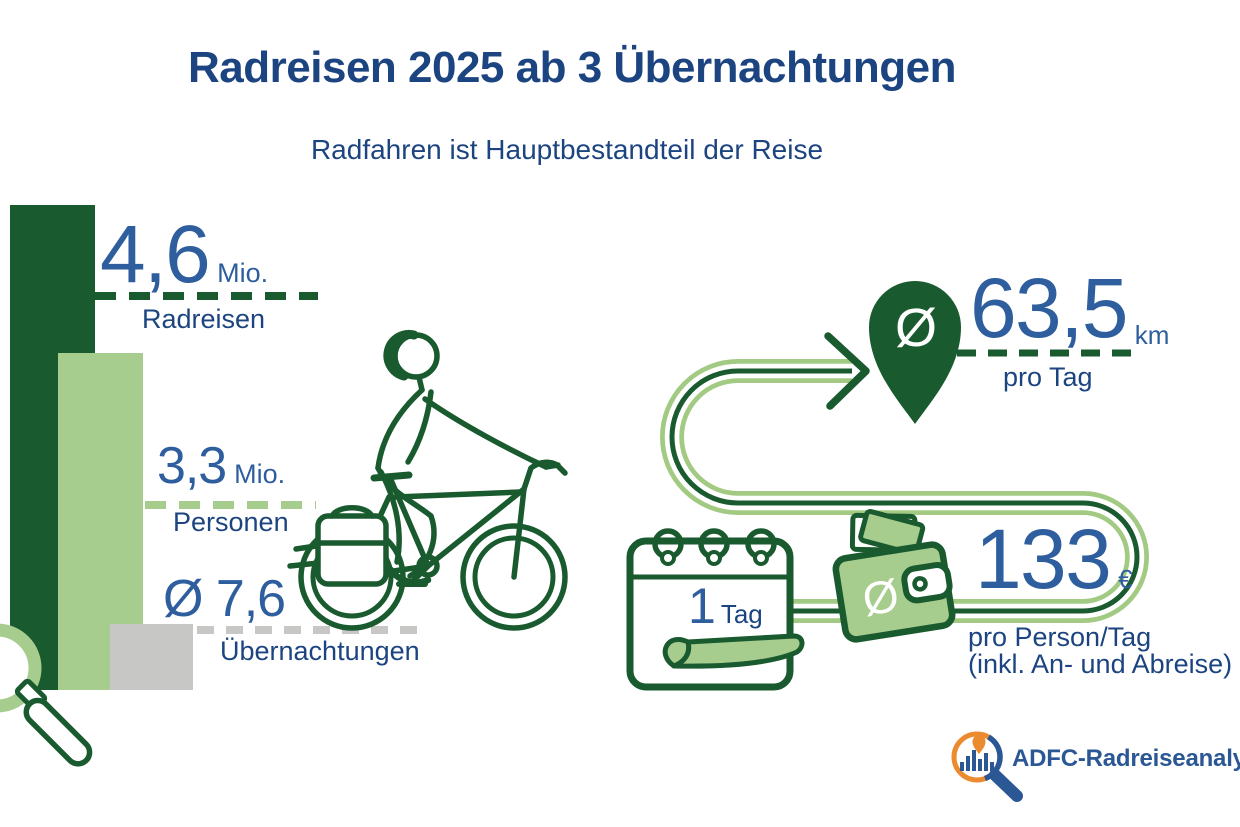 This screenshot has height=827, width=1240. What do you see at coordinates (677, 653) in the screenshot?
I see `calendar-page-curl-roll` at bounding box center [677, 653].